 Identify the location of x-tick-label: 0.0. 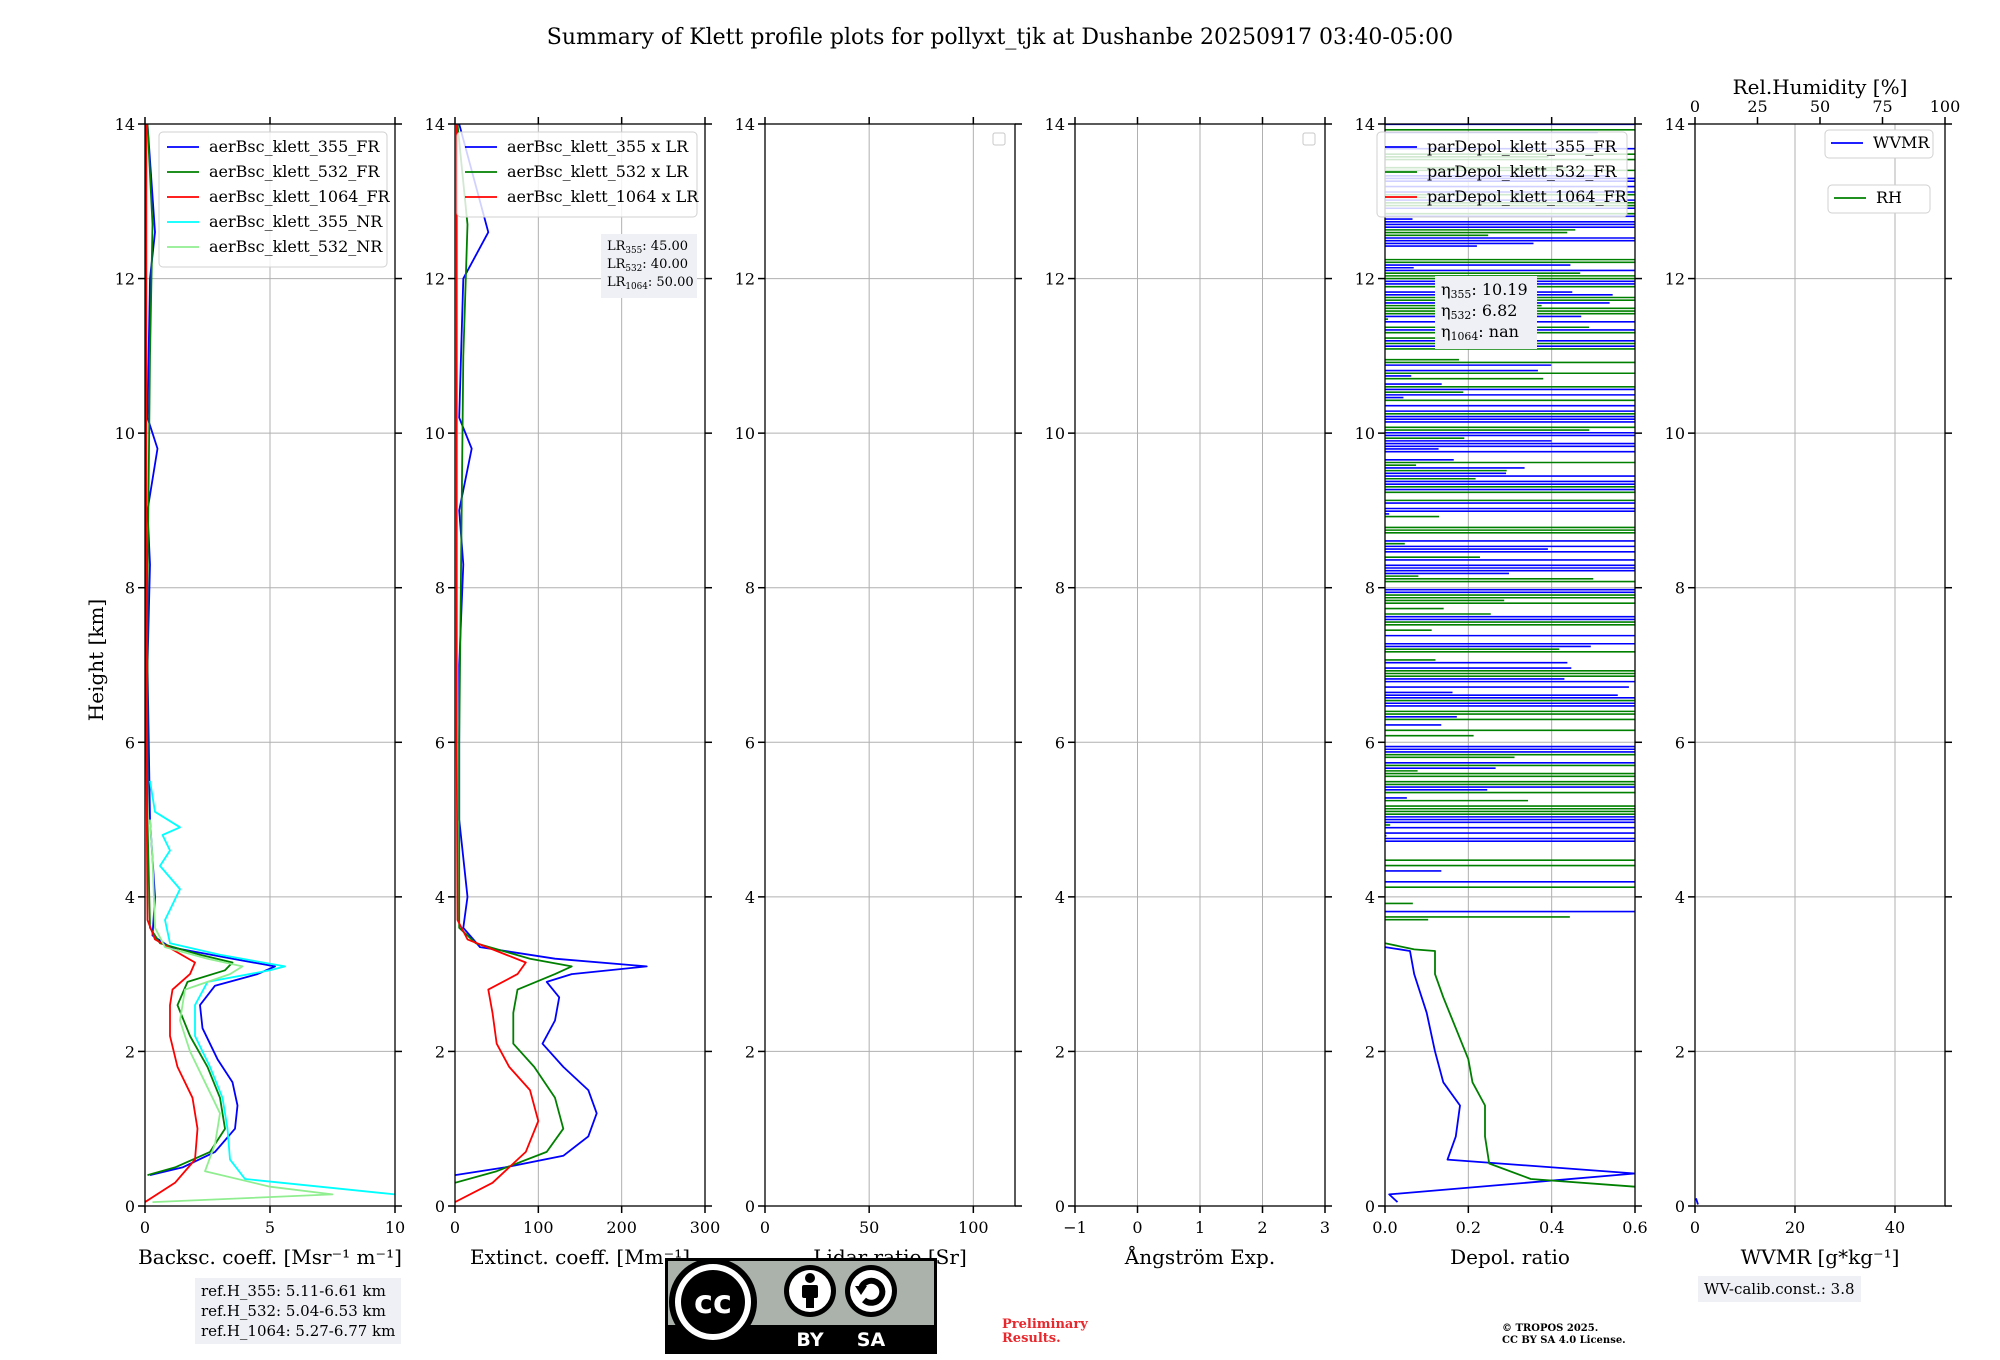
(1384, 1227).